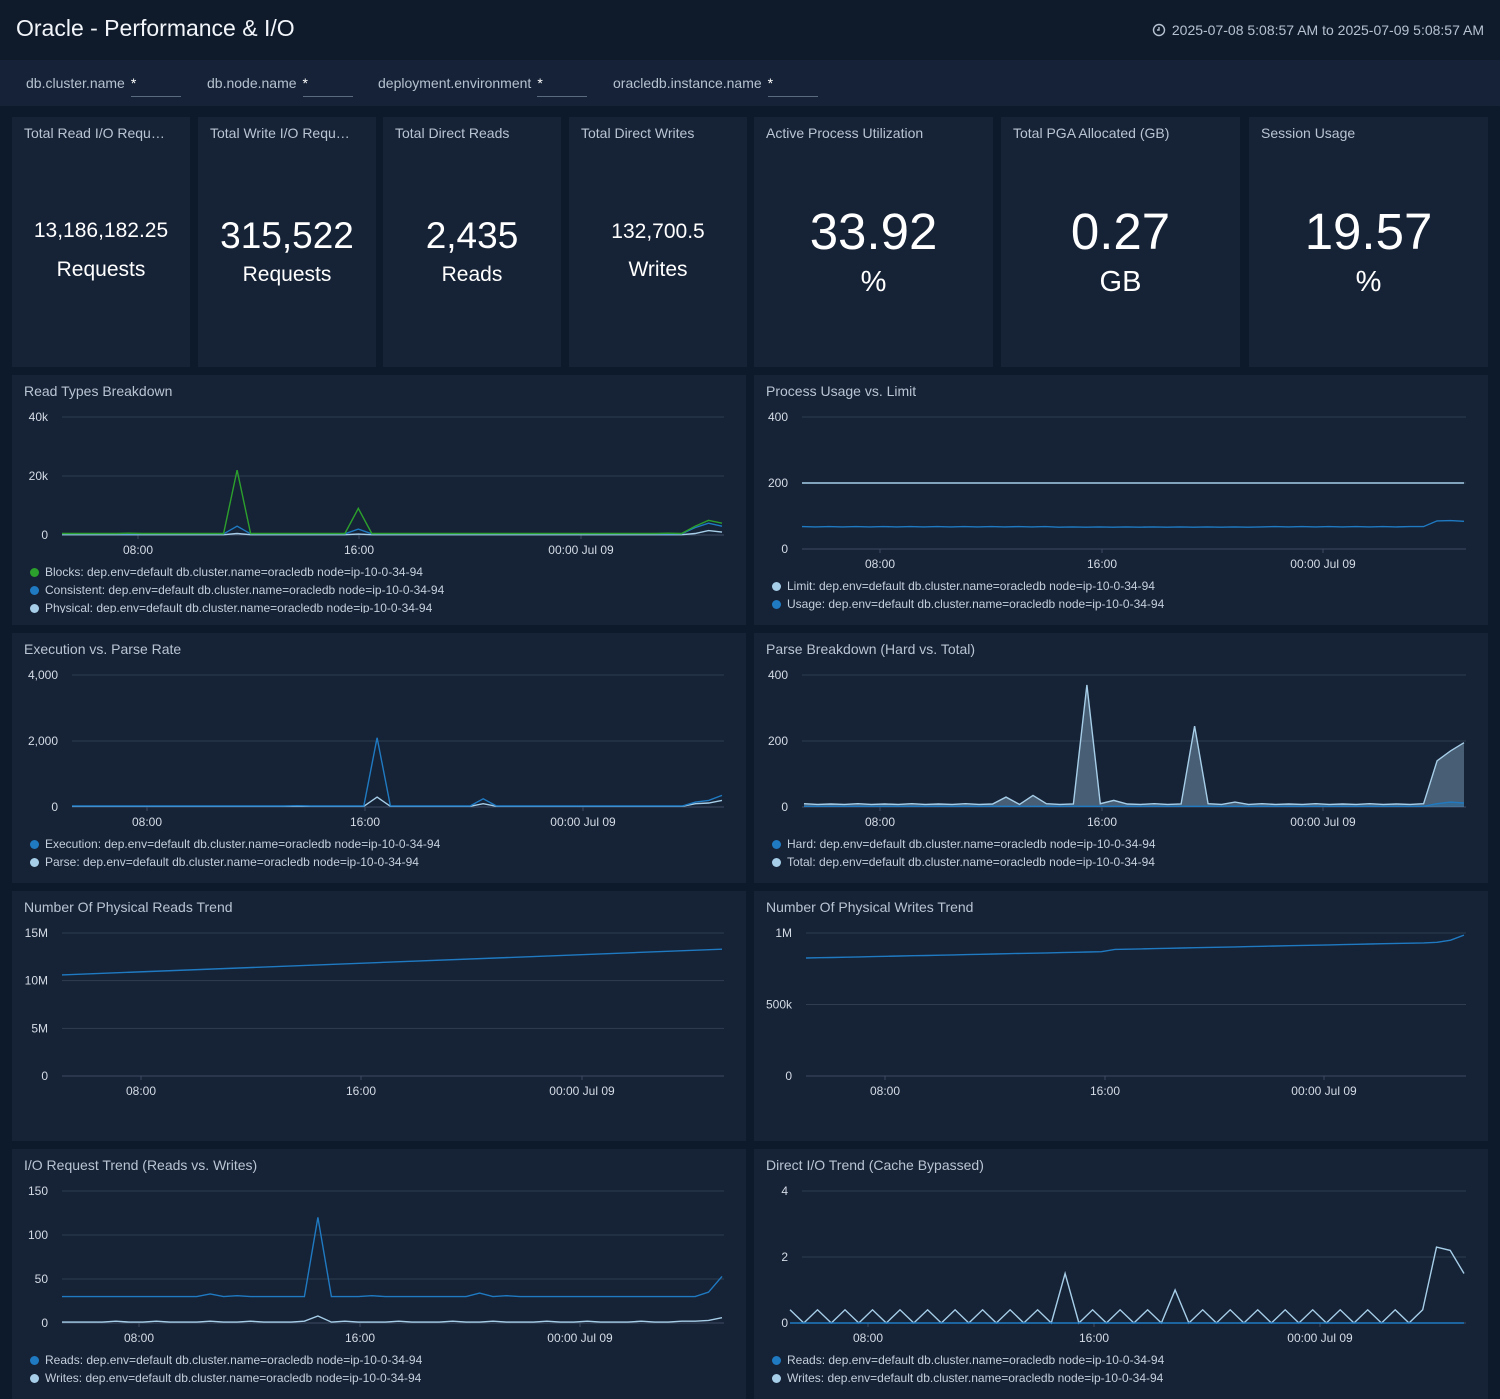 The image size is (1500, 1399). Describe the element at coordinates (155, 28) in the screenshot. I see `dashboard-title: Oracle - Performance & I/O` at that location.